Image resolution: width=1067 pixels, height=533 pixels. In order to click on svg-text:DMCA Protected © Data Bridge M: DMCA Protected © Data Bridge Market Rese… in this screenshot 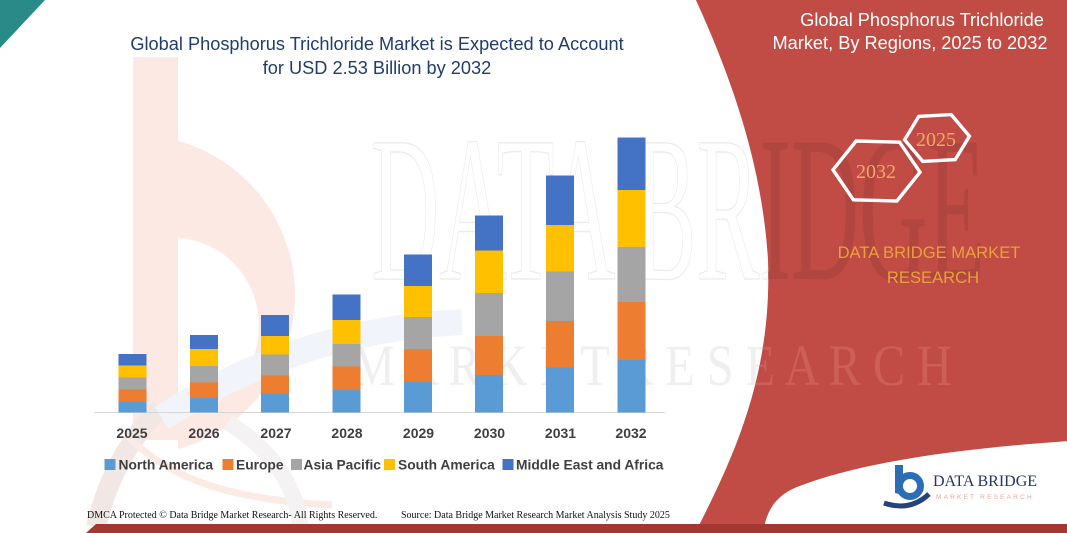, I will do `click(232, 515)`.